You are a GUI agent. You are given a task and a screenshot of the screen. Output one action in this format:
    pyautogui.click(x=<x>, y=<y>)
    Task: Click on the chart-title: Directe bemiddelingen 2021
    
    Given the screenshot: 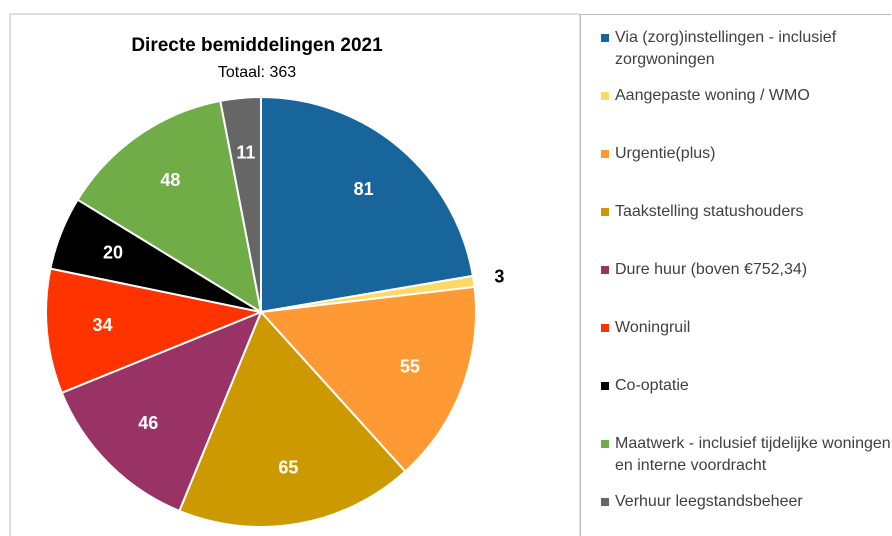 What is the action you would take?
    pyautogui.click(x=257, y=45)
    